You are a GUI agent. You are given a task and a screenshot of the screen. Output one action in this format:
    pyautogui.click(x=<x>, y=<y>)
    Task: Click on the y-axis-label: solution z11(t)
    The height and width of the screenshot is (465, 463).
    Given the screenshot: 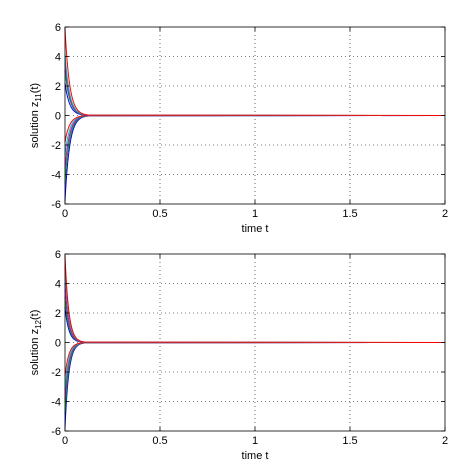 What is the action you would take?
    pyautogui.click(x=36, y=115)
    